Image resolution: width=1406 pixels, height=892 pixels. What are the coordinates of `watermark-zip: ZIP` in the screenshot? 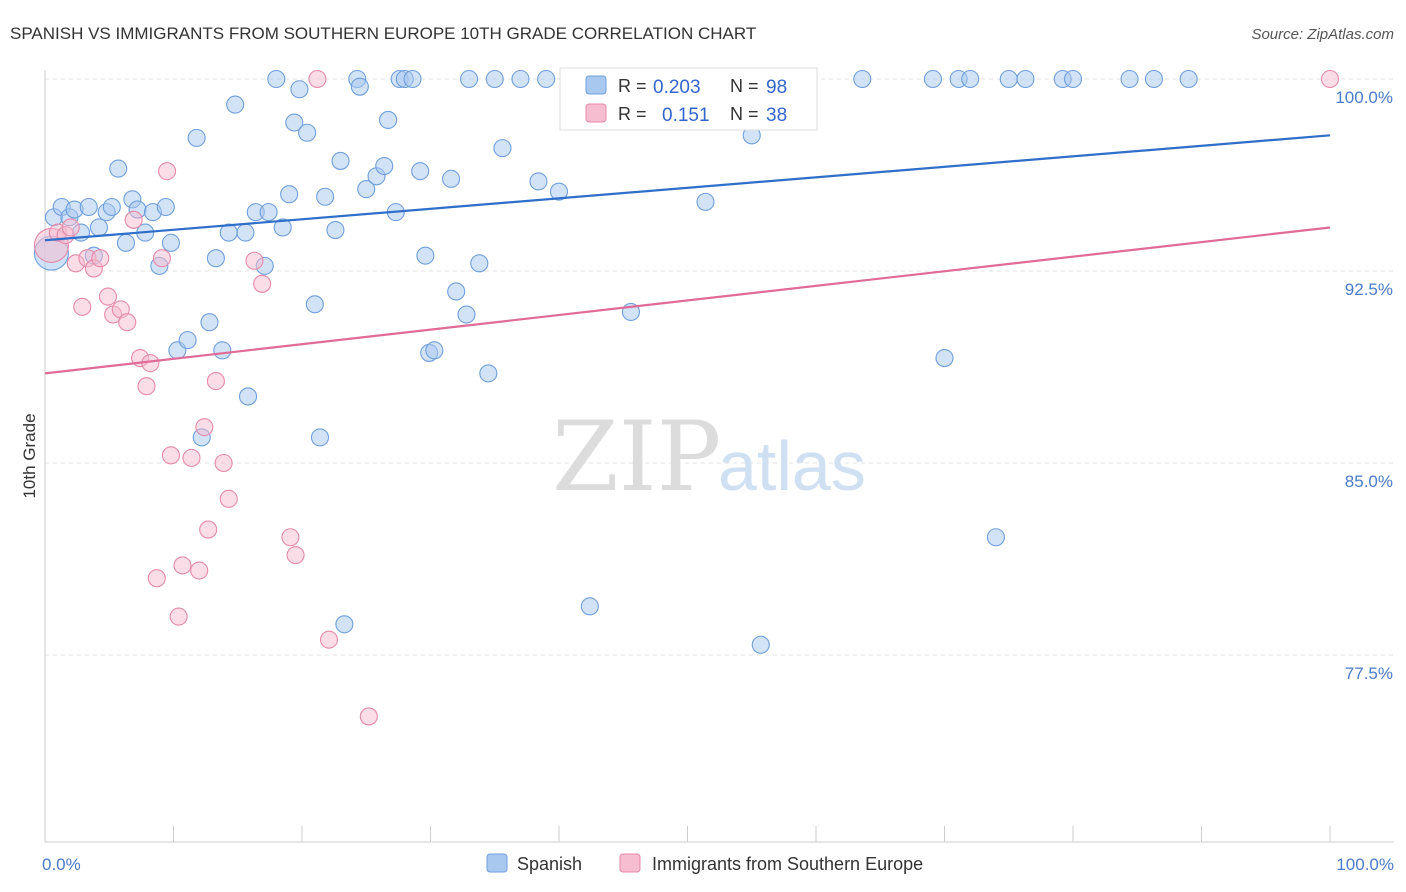 It's located at (636, 457).